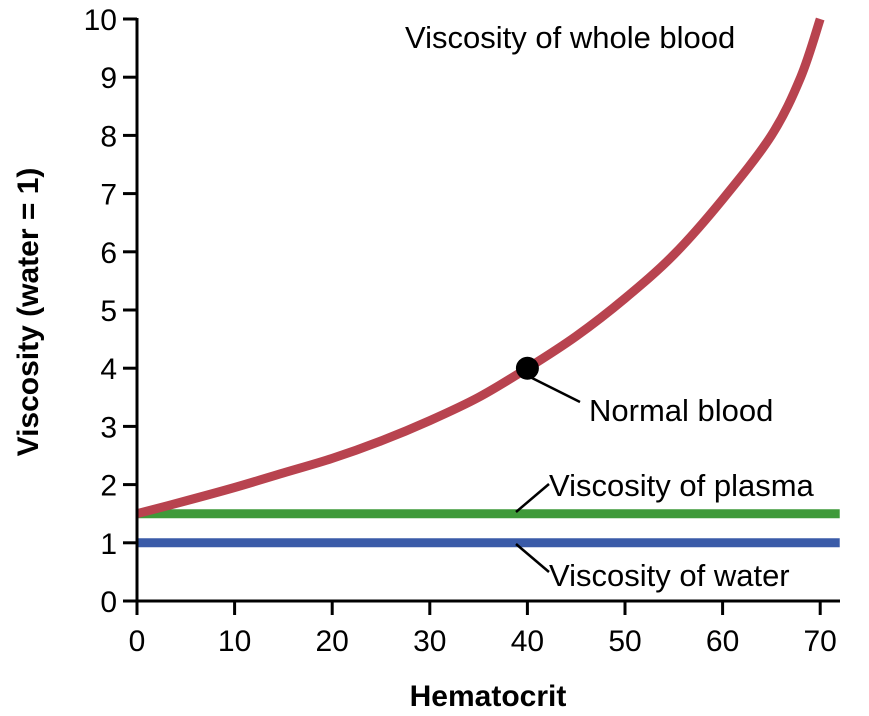 The image size is (869, 716). Describe the element at coordinates (532, 558) in the screenshot. I see `leader-water` at that location.